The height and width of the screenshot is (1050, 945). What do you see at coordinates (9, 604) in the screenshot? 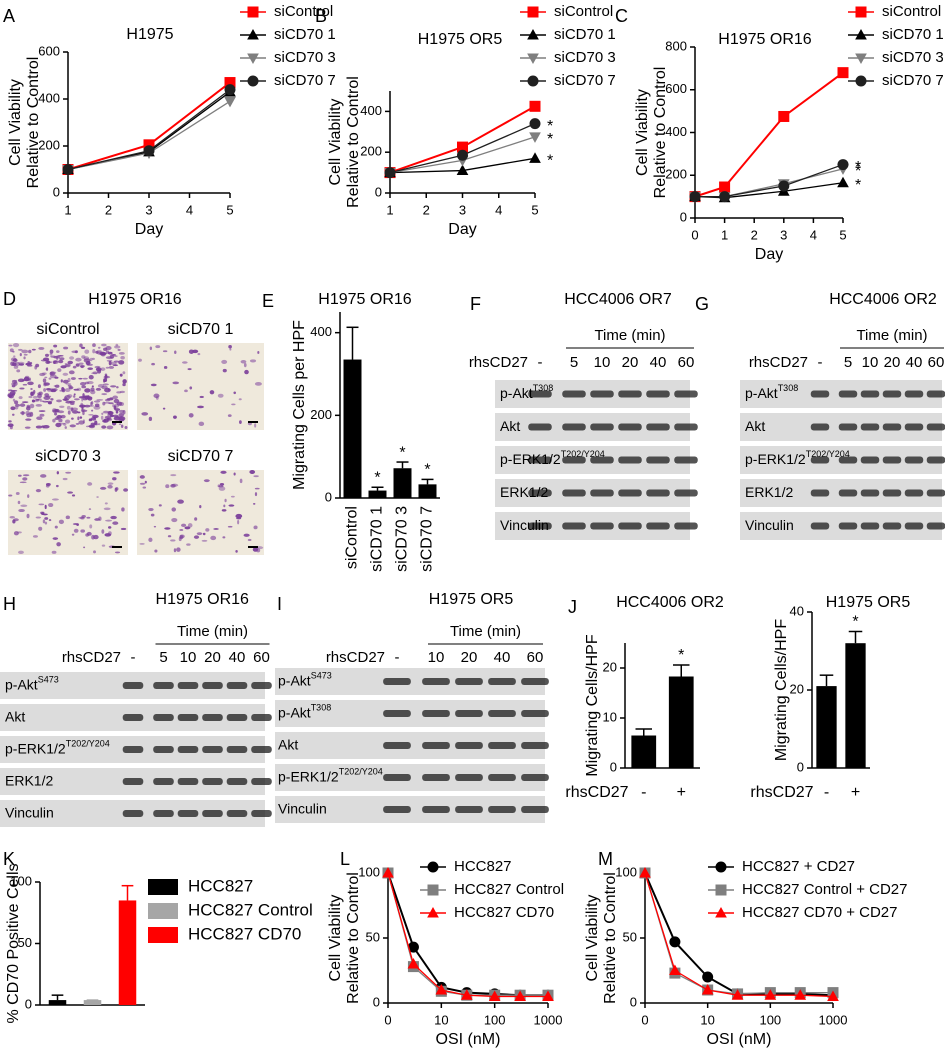
I see `panel-letter: H` at bounding box center [9, 604].